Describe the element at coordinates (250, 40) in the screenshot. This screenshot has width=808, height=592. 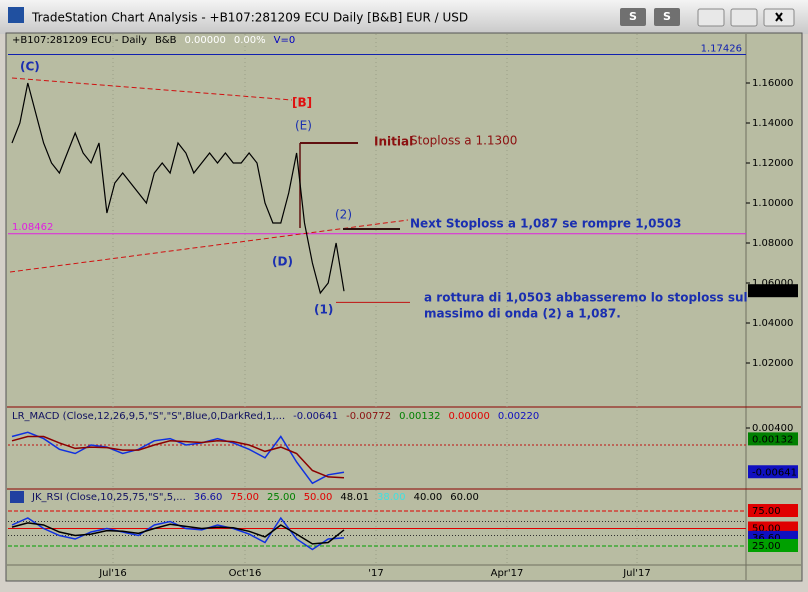
I see `pane-header: 0.00%` at that location.